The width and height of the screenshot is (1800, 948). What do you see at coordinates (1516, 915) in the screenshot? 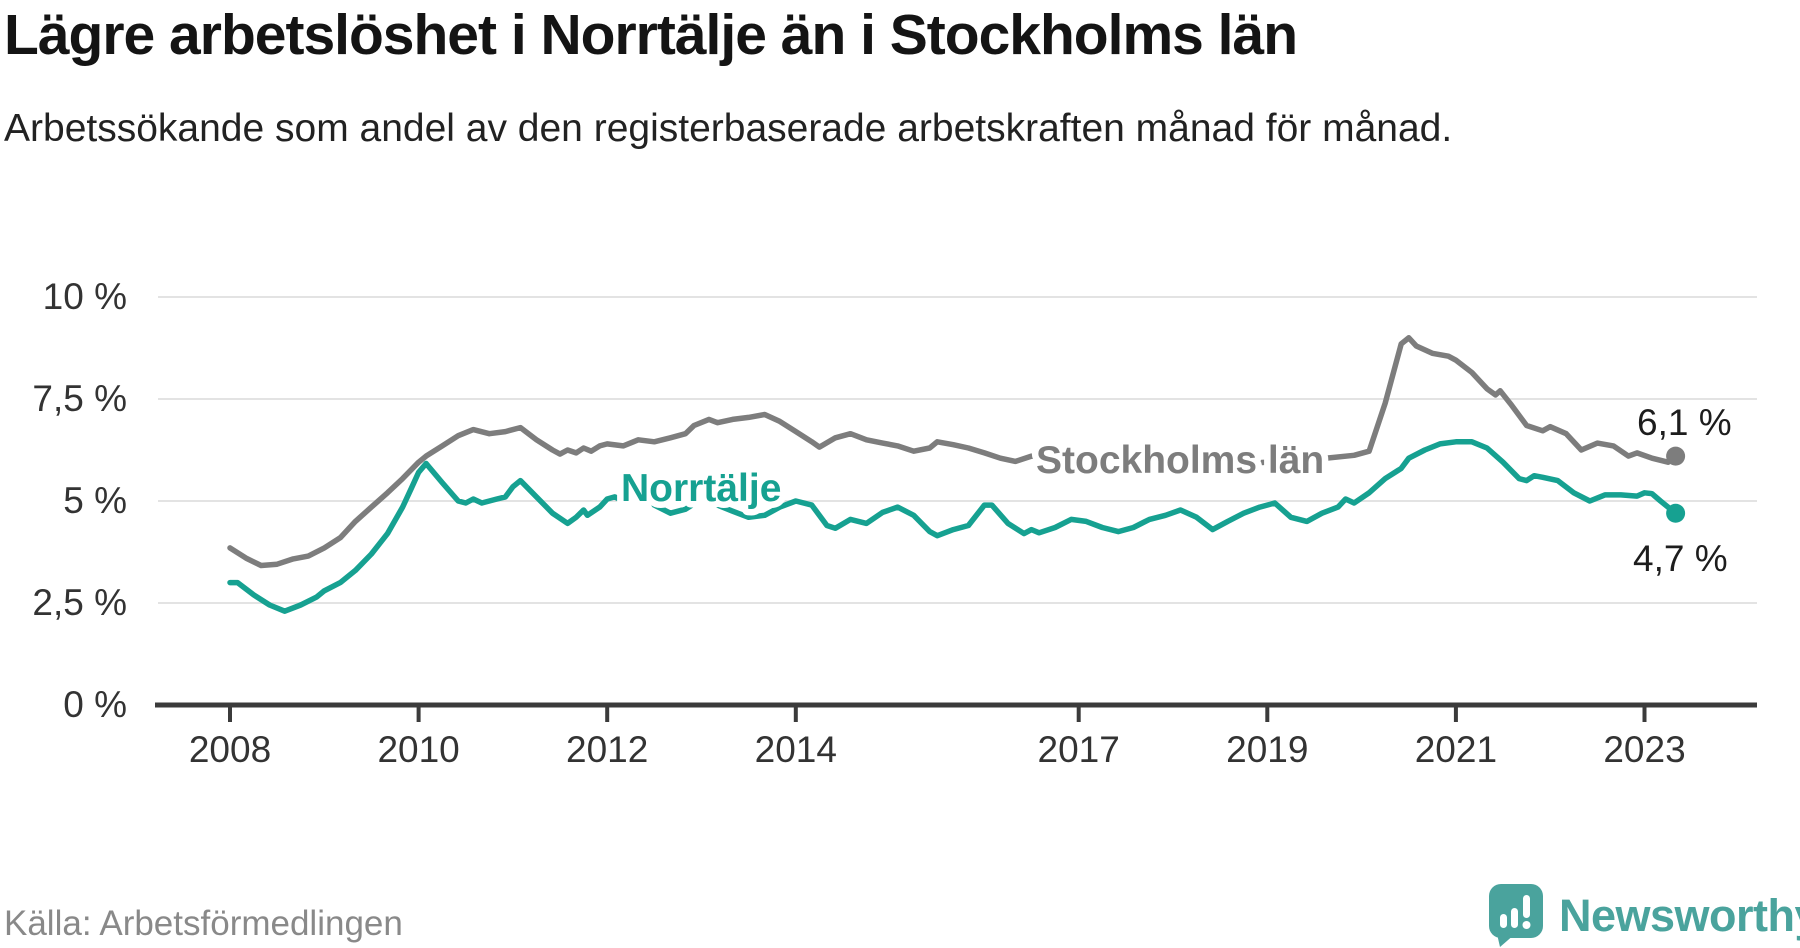
I see `newsworthy-chart-bubble-icon` at bounding box center [1516, 915].